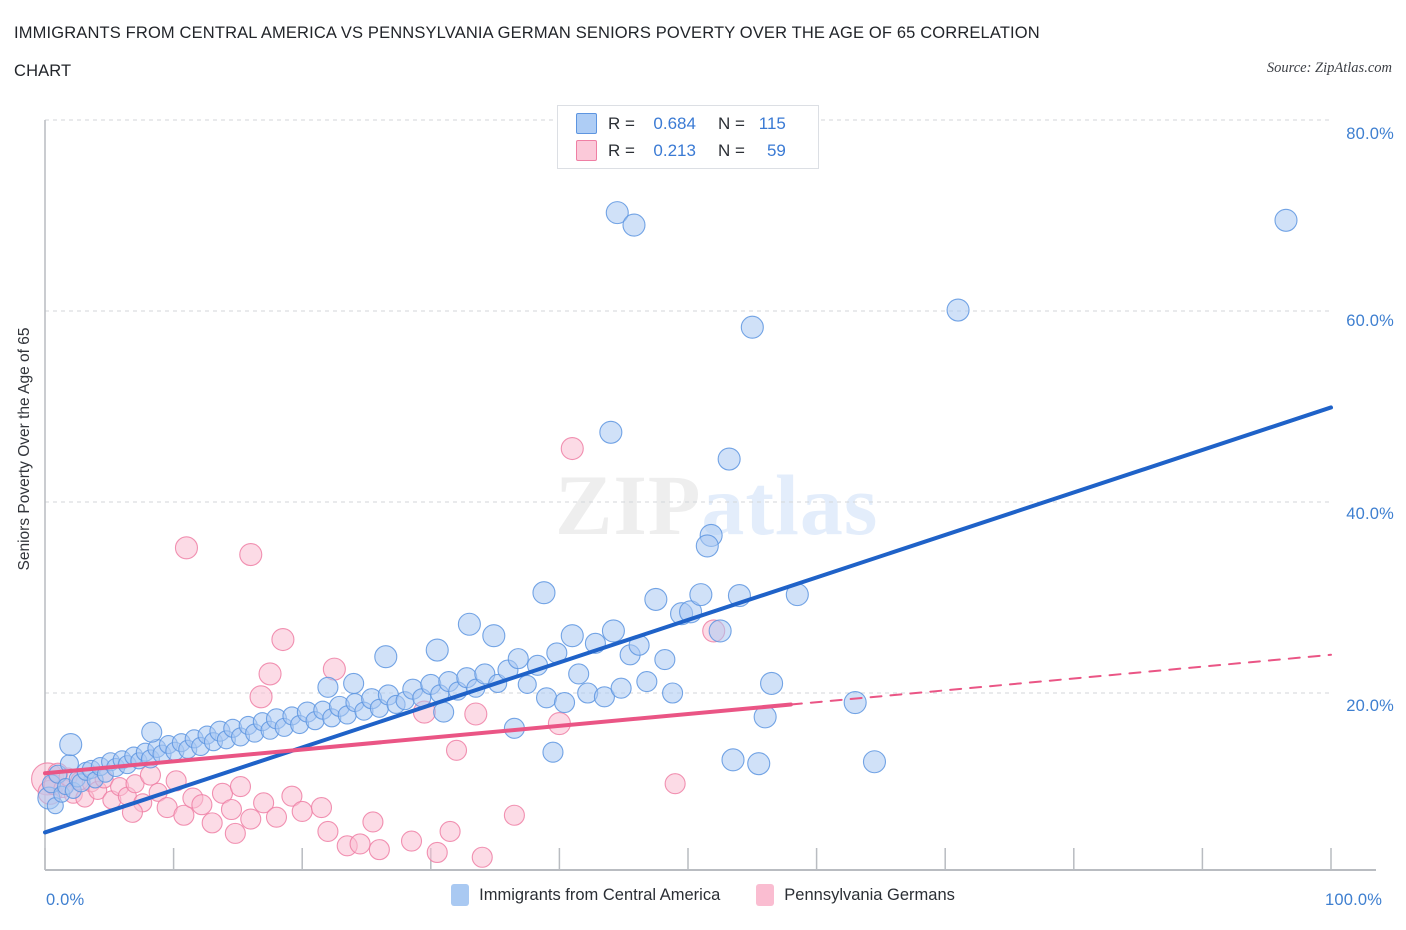 The width and height of the screenshot is (1406, 930). Describe the element at coordinates (765, 895) in the screenshot. I see `legend-swatch-pink-icon` at that location.